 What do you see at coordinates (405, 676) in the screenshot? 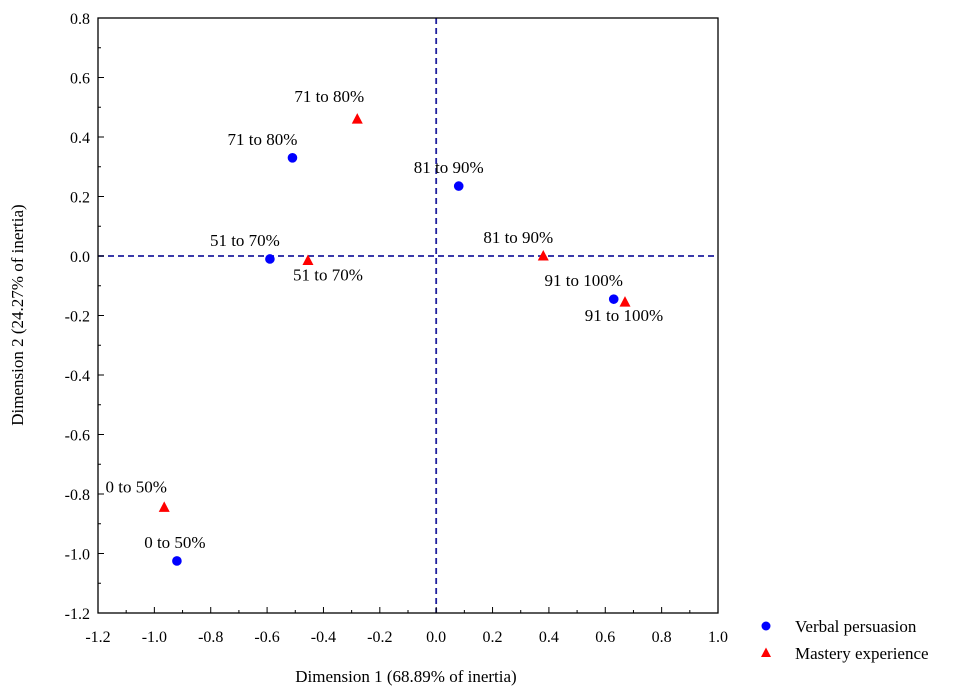
I see `x-axis-title: Dimension 1 (68.89% of inertia)` at bounding box center [405, 676].